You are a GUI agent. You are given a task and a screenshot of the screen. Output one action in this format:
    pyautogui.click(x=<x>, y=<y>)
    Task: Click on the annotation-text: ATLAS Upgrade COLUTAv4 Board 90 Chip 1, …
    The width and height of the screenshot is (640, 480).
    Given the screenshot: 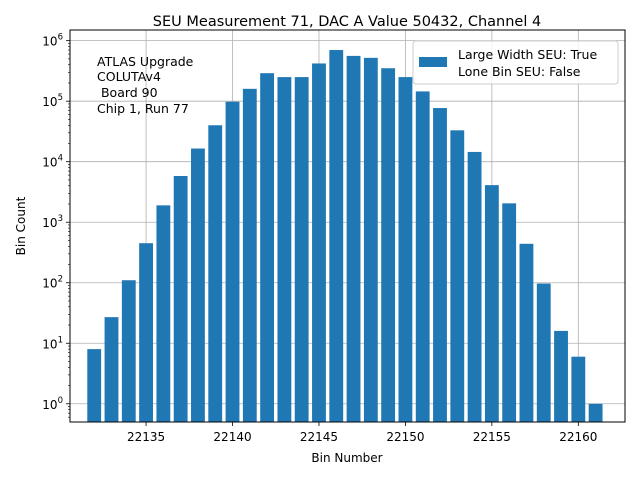 What is the action you would take?
    pyautogui.click(x=145, y=85)
    